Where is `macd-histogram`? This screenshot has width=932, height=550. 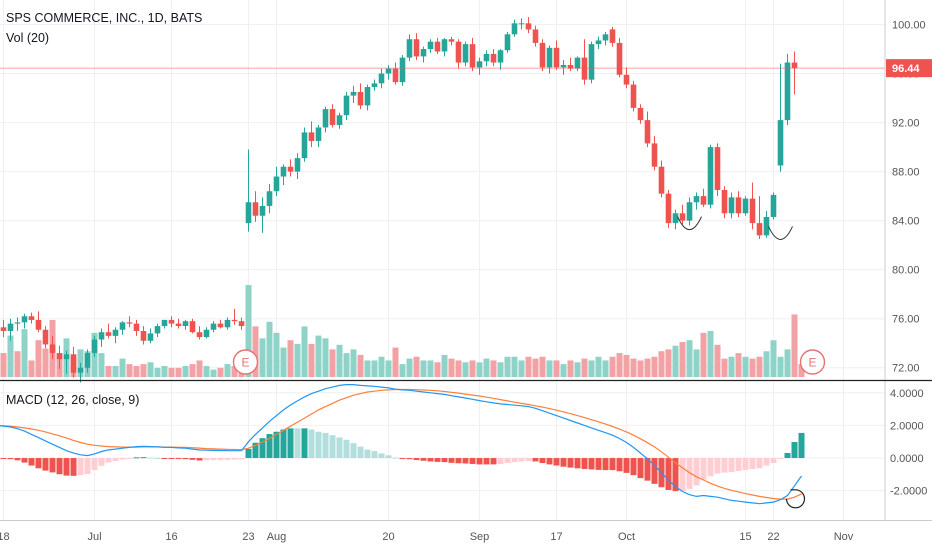 macd-histogram is located at coordinates (402, 460).